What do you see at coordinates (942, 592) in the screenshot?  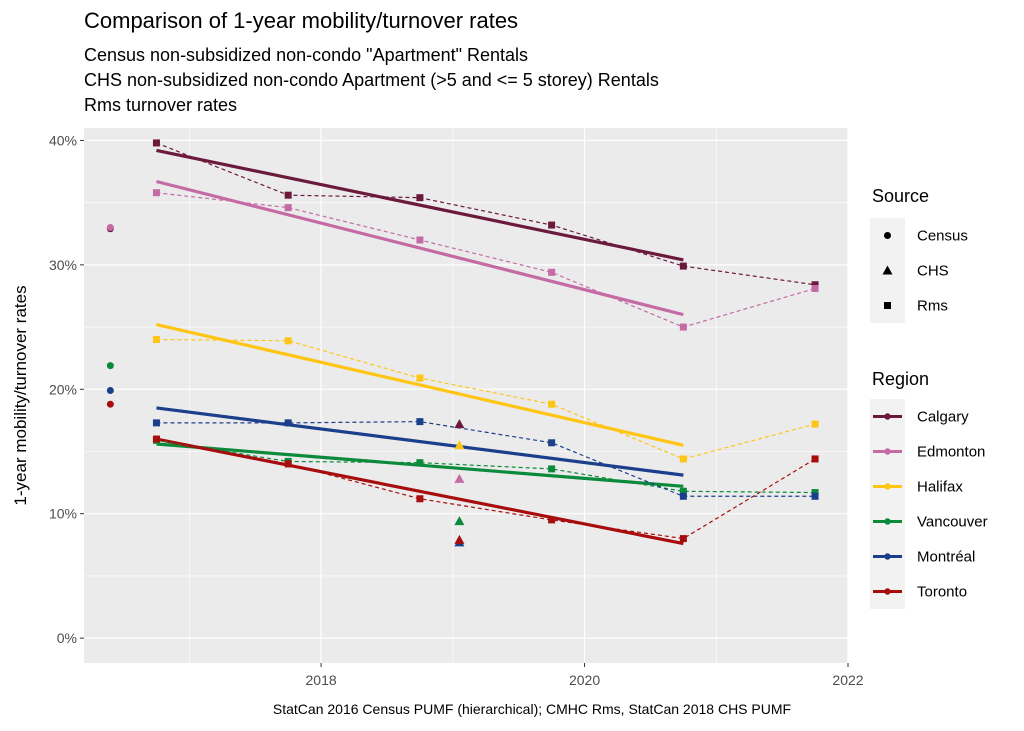 I see `legend-region-label: Toronto` at bounding box center [942, 592].